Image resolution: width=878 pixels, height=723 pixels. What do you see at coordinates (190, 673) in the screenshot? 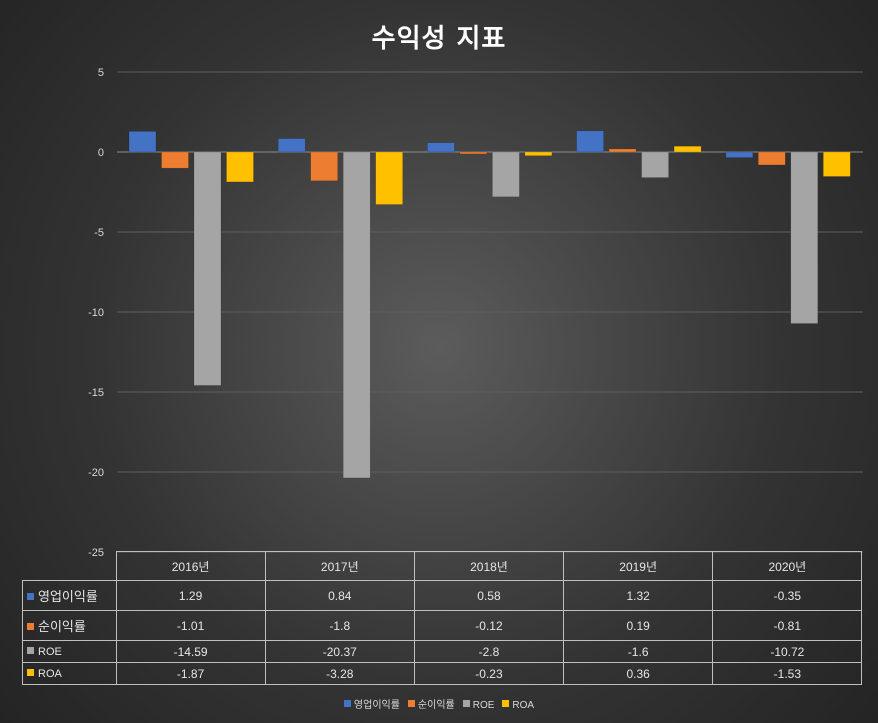
I see `table-cell: -1.87` at bounding box center [190, 673].